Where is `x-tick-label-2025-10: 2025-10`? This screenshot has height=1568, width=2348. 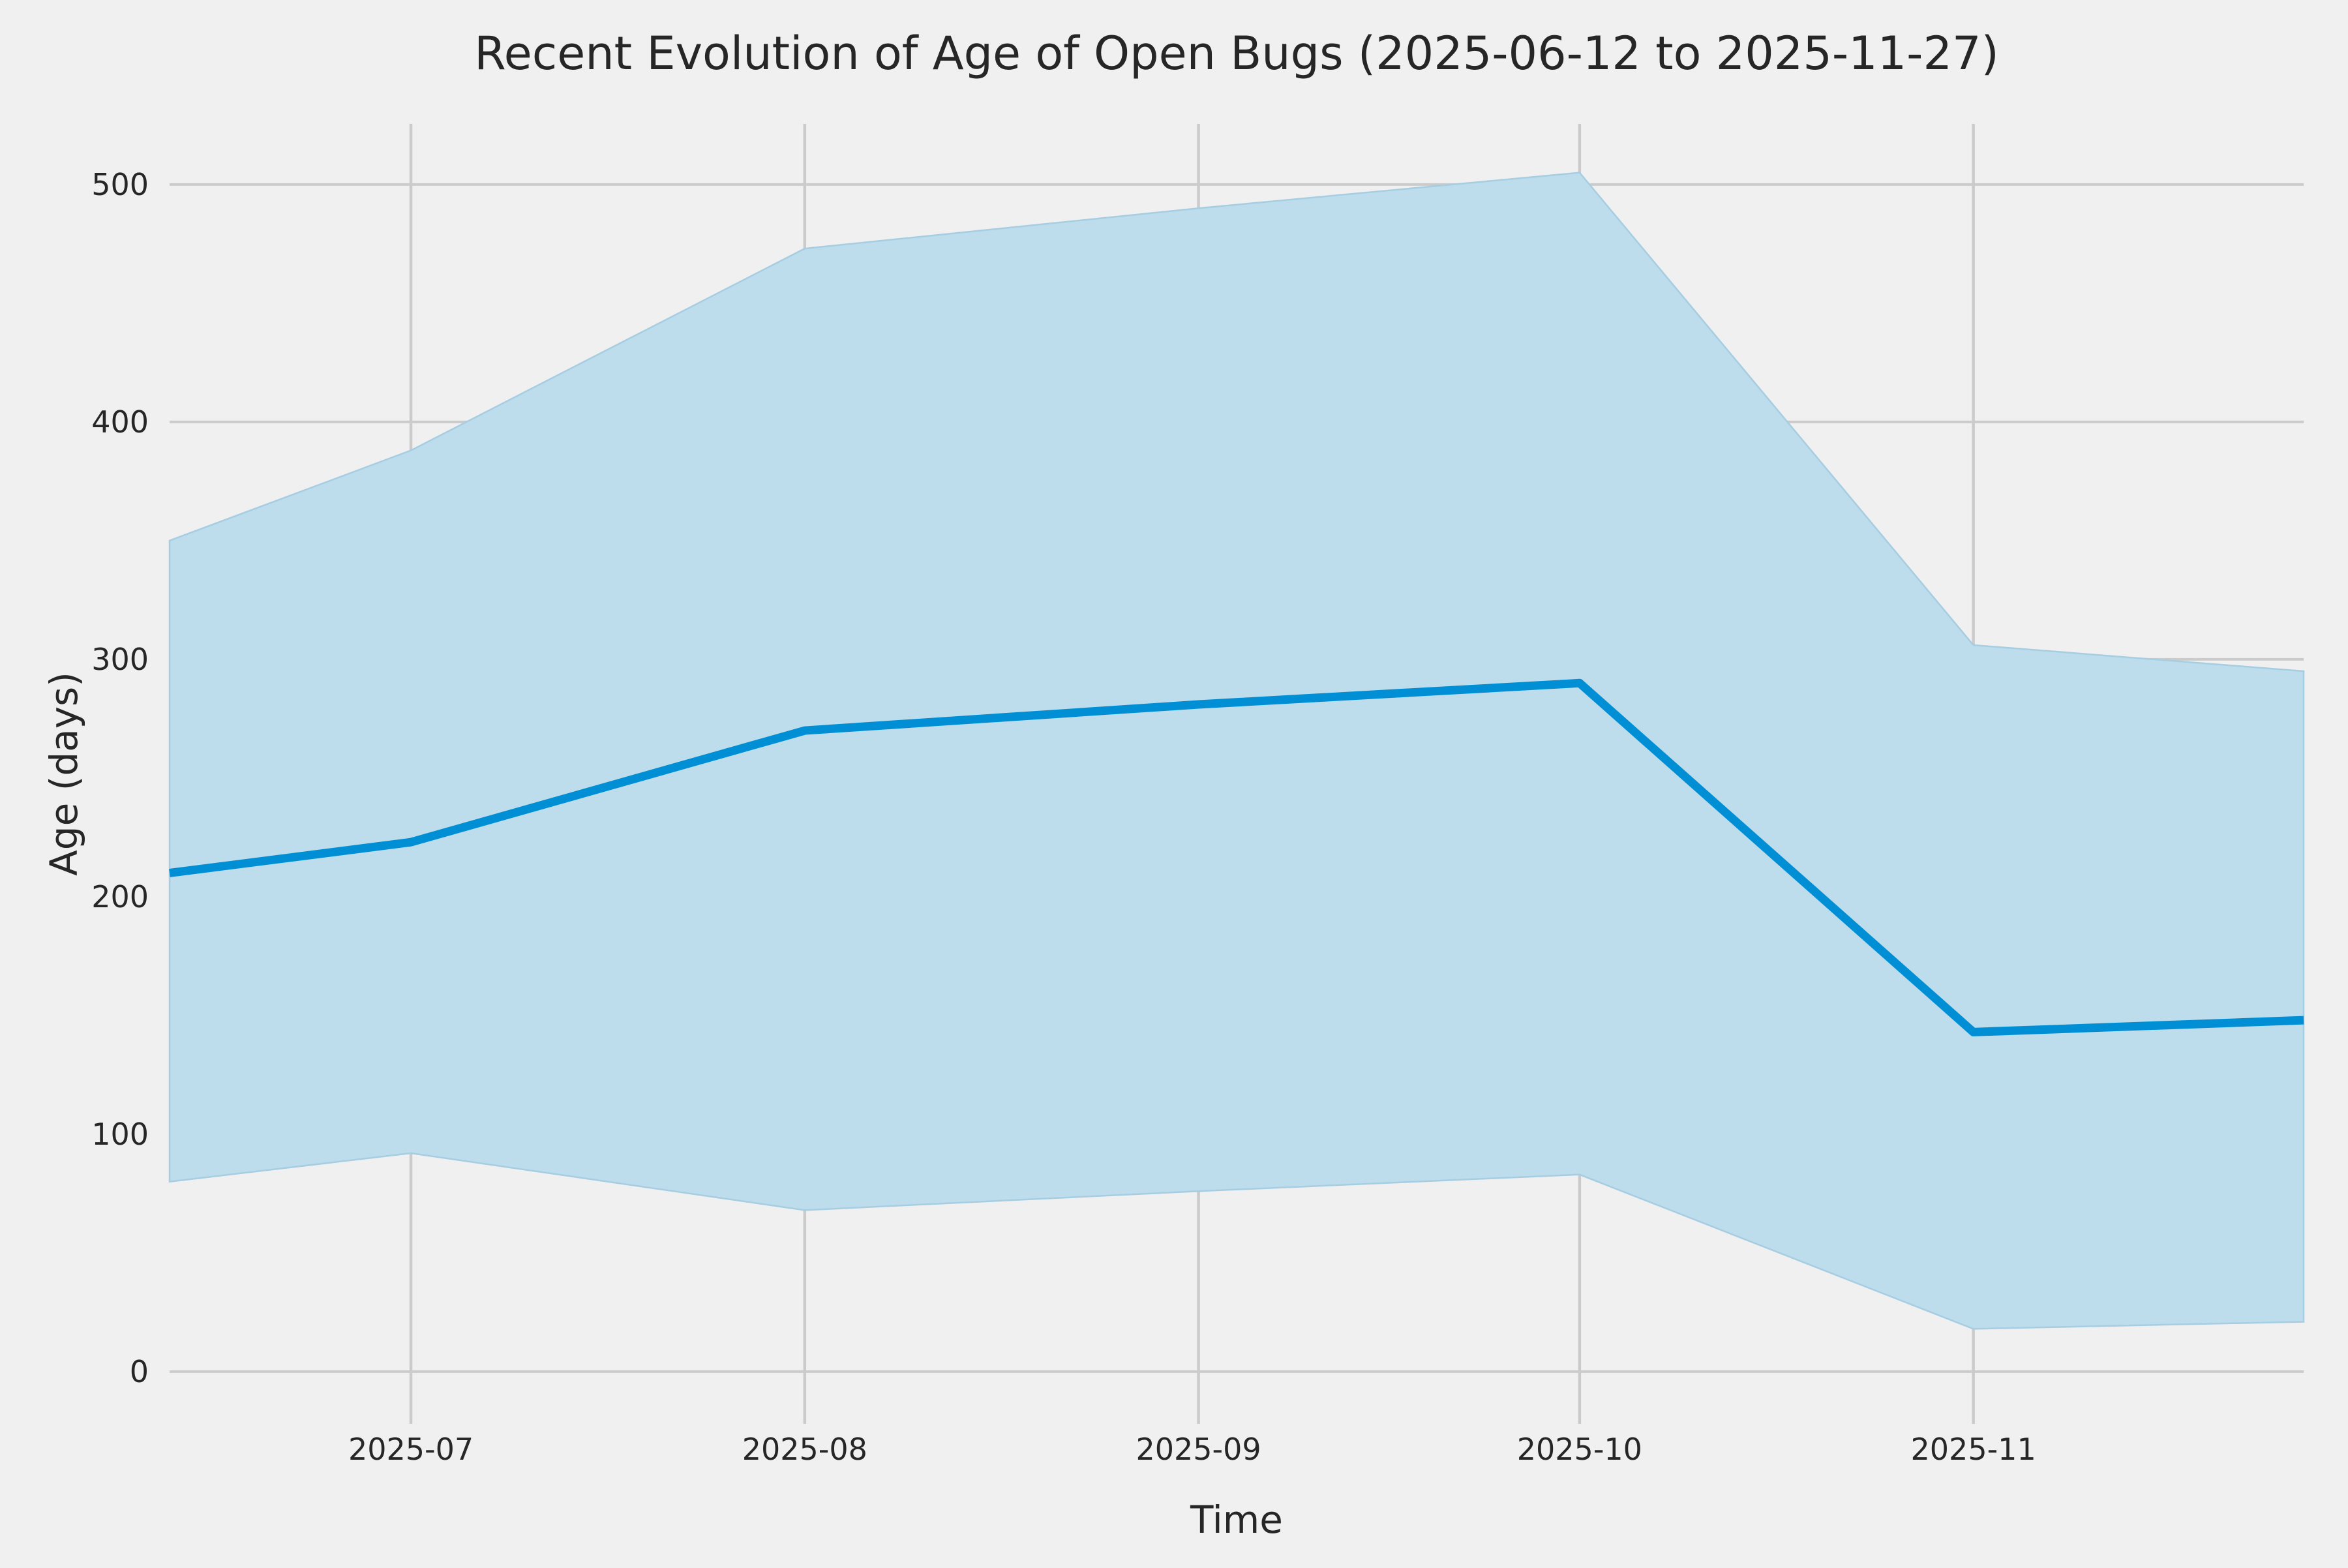 x-tick-label-2025-10: 2025-10 is located at coordinates (1579, 1449).